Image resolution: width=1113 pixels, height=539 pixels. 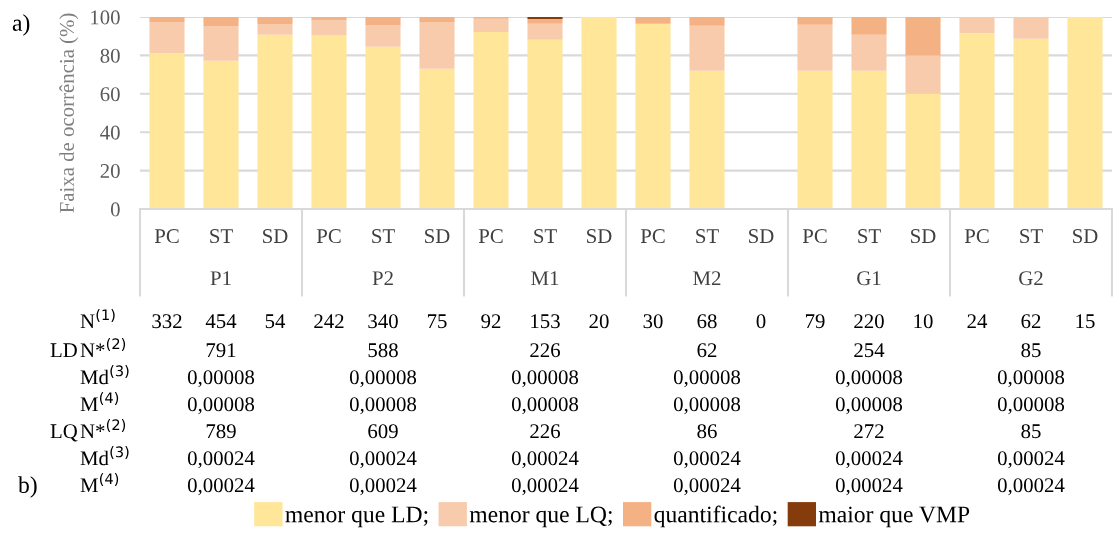 What do you see at coordinates (382, 278) in the screenshot?
I see `text: P2` at bounding box center [382, 278].